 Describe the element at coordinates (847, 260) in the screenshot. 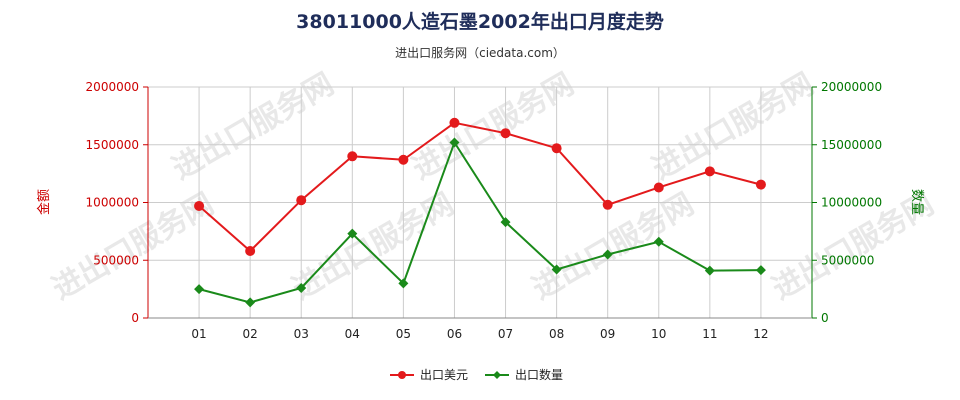

I see `right-tick-label: 5000000` at that location.